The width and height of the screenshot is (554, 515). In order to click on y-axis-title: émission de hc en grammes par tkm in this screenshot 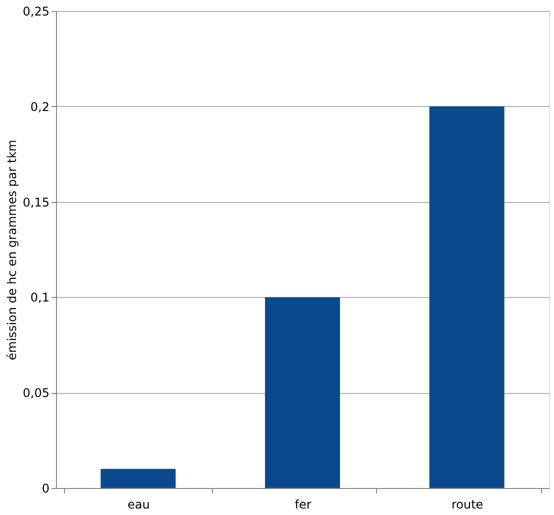, I will do `click(11, 250)`.